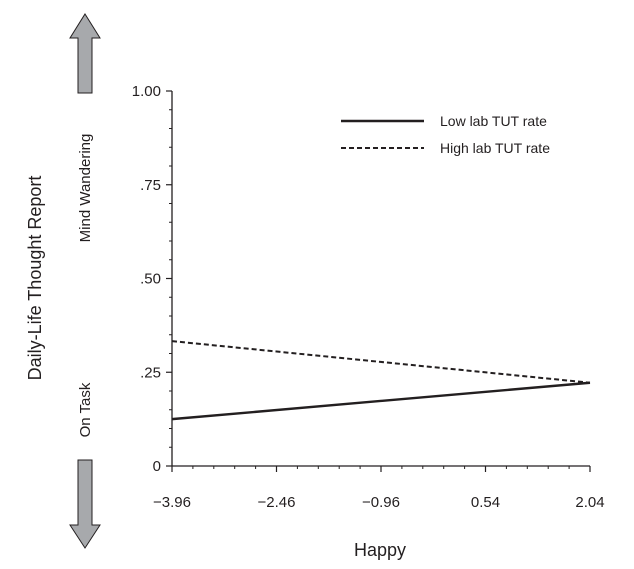 The image size is (634, 569). Describe the element at coordinates (277, 502) in the screenshot. I see `x-tick-label: −2.46` at that location.